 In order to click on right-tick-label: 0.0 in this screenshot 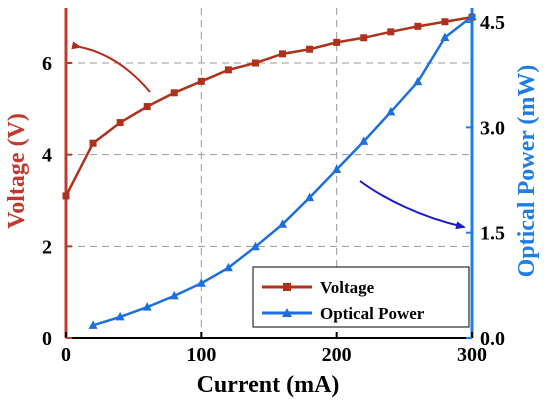, I will do `click(492, 339)`.